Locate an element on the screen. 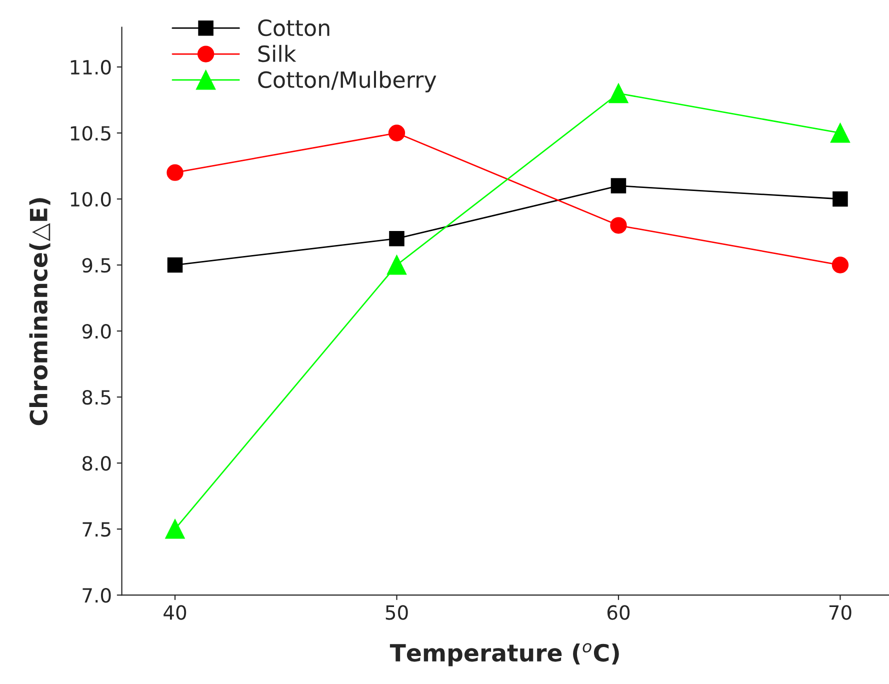  y-tick-label: 9.0 is located at coordinates (96, 331).